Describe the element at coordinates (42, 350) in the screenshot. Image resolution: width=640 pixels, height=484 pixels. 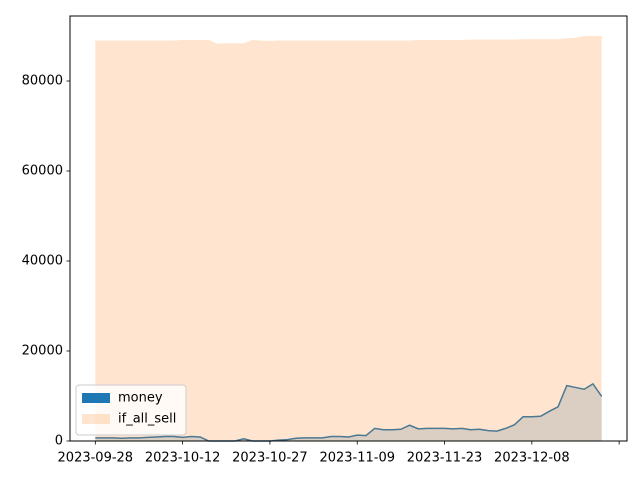
I see `y-tick-label: 20000` at that location.